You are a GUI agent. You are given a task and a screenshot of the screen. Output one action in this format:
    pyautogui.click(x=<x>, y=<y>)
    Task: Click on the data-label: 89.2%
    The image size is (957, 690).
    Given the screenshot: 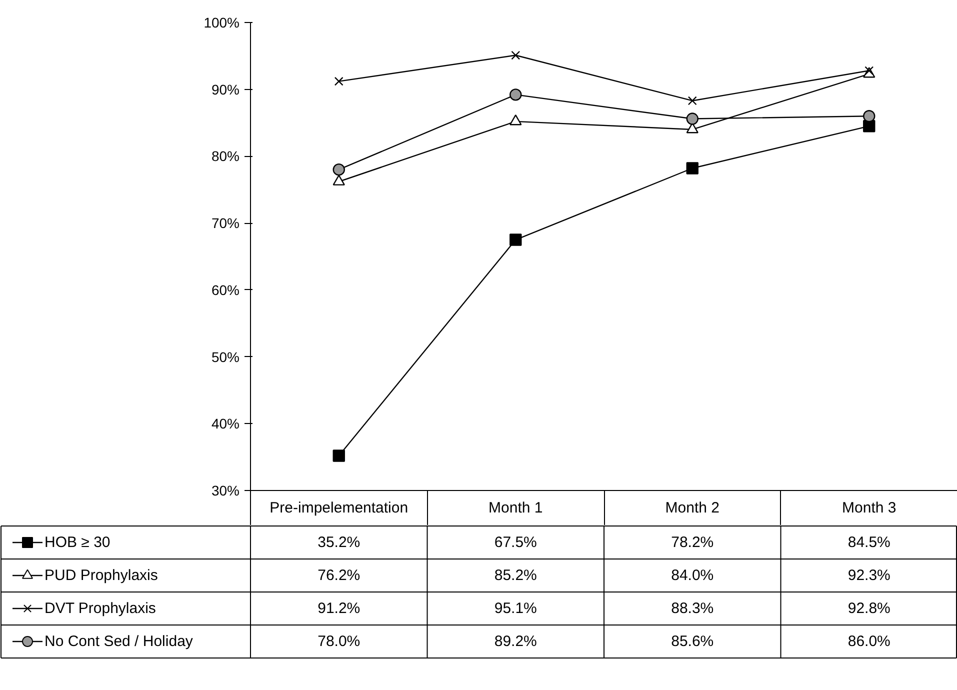 What is the action you would take?
    pyautogui.click(x=515, y=641)
    